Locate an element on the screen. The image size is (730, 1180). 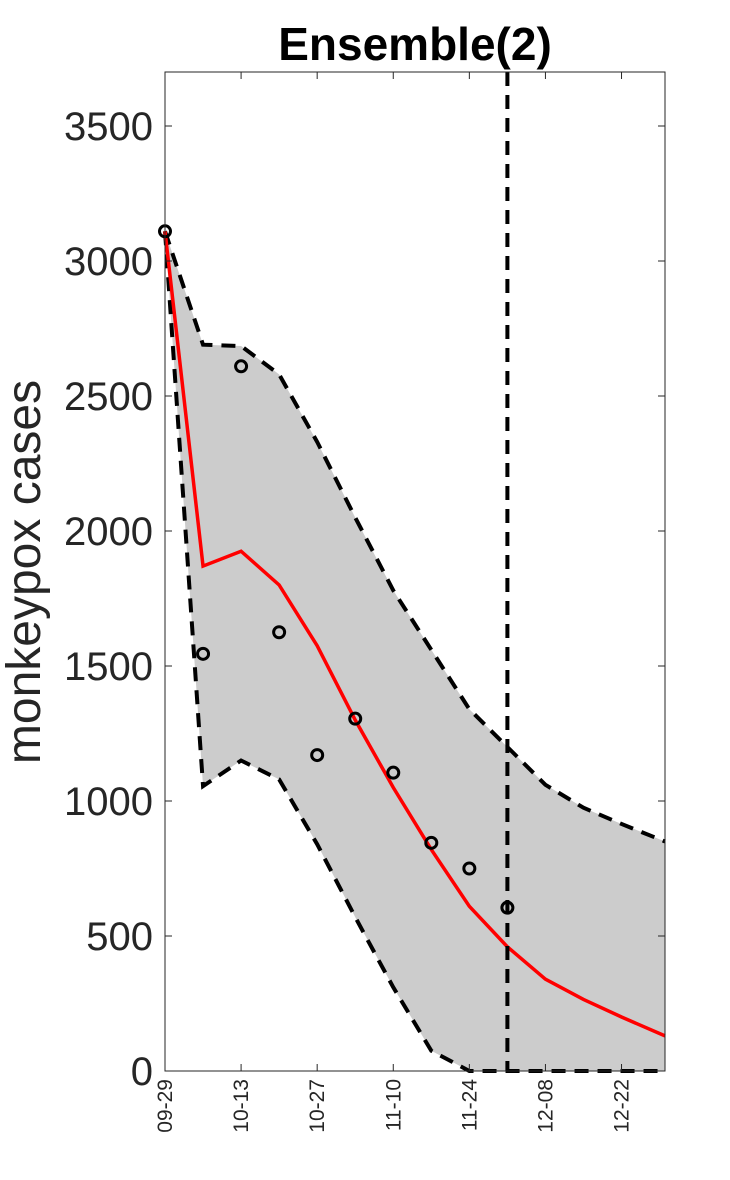
x-tick-label: 10-13 is located at coordinates (241, 1106).